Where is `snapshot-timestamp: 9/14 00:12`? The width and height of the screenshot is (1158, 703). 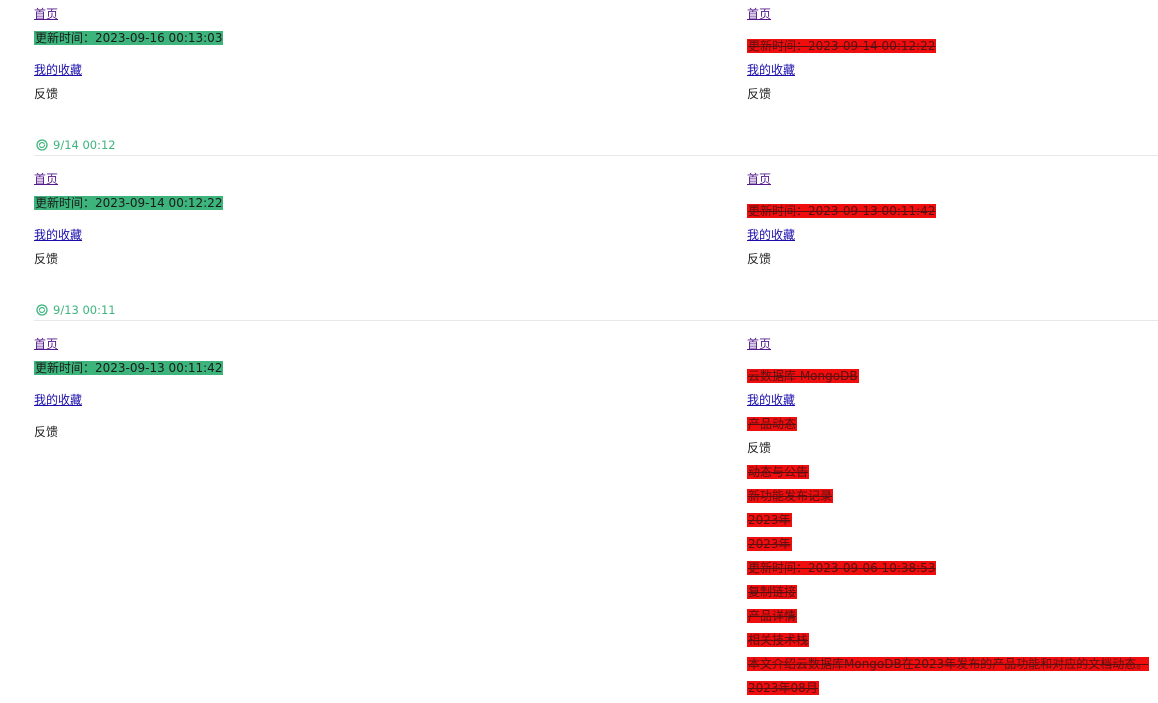
snapshot-timestamp: 9/14 00:12 is located at coordinates (596, 145).